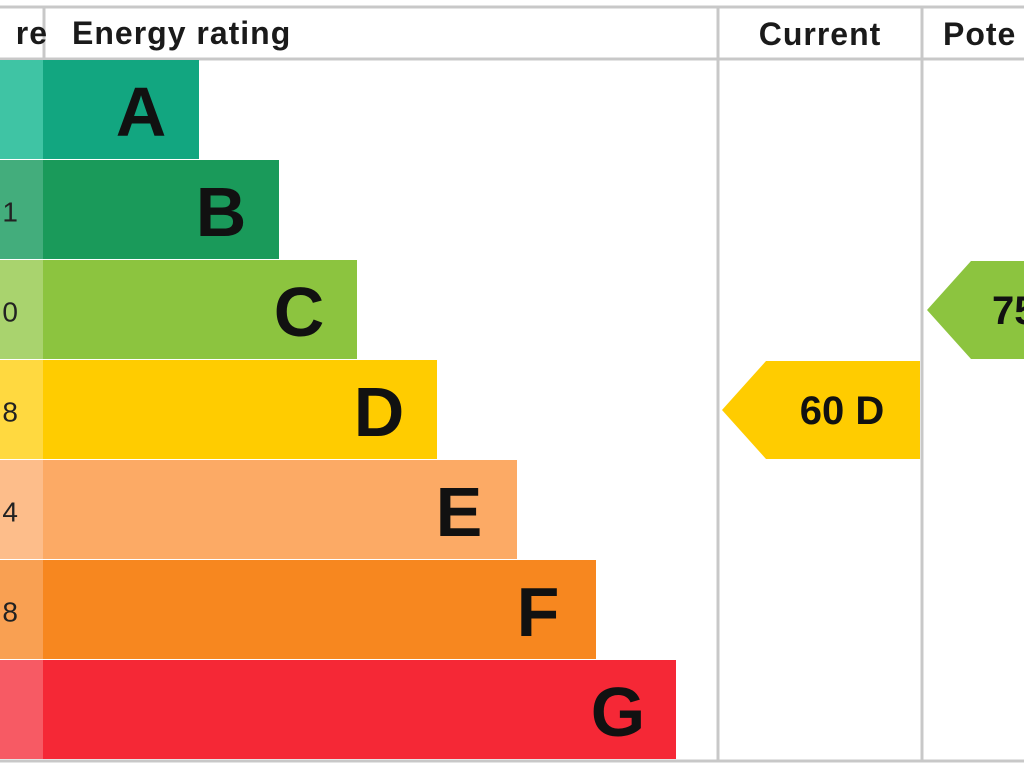  Describe the element at coordinates (979, 34) in the screenshot. I see `potential-header: Pote` at that location.